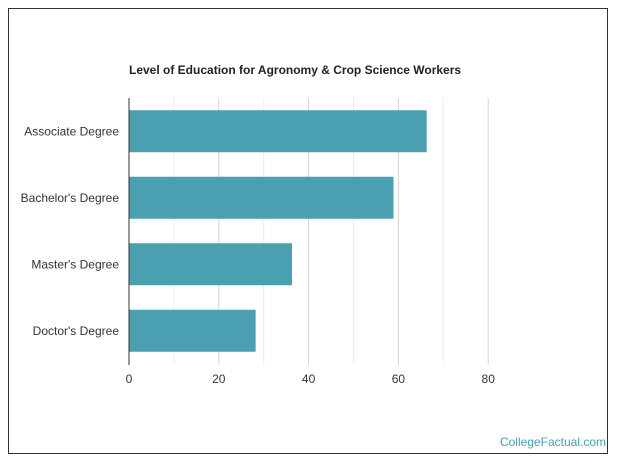 Image resolution: width=620 pixels, height=465 pixels. What do you see at coordinates (129, 379) in the screenshot?
I see `x-tick-label: 0` at bounding box center [129, 379].